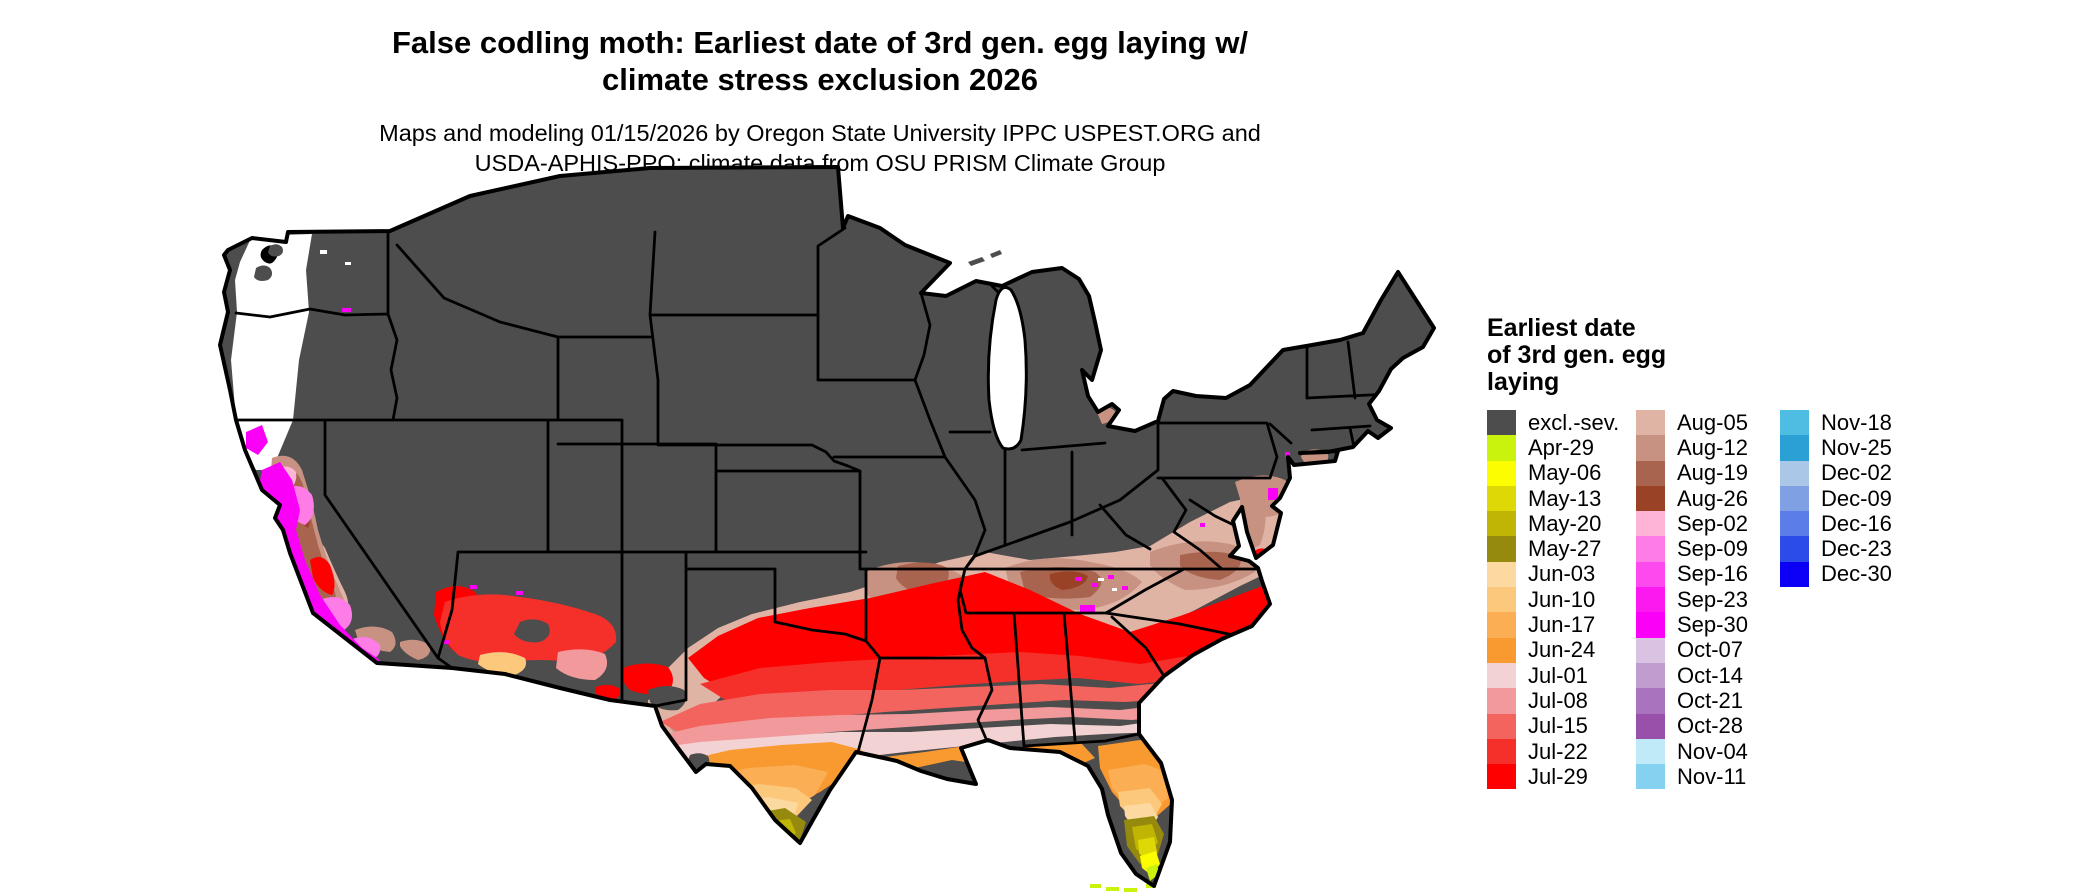 Image resolution: width=2100 pixels, height=892 pixels. Describe the element at coordinates (1558, 726) in the screenshot. I see `legend-label: Jul-15` at that location.